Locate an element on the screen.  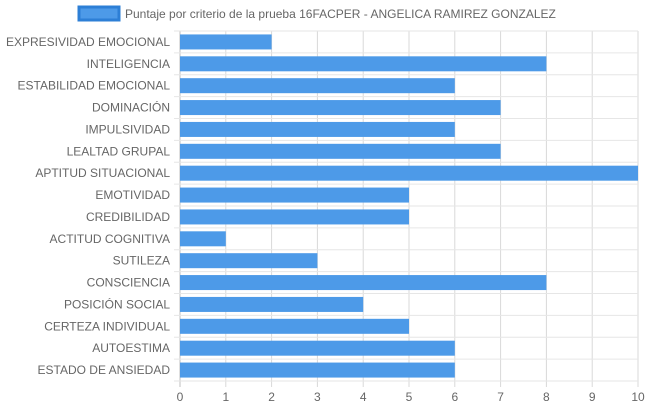
x-tick-label: 1 is located at coordinates (225, 397).